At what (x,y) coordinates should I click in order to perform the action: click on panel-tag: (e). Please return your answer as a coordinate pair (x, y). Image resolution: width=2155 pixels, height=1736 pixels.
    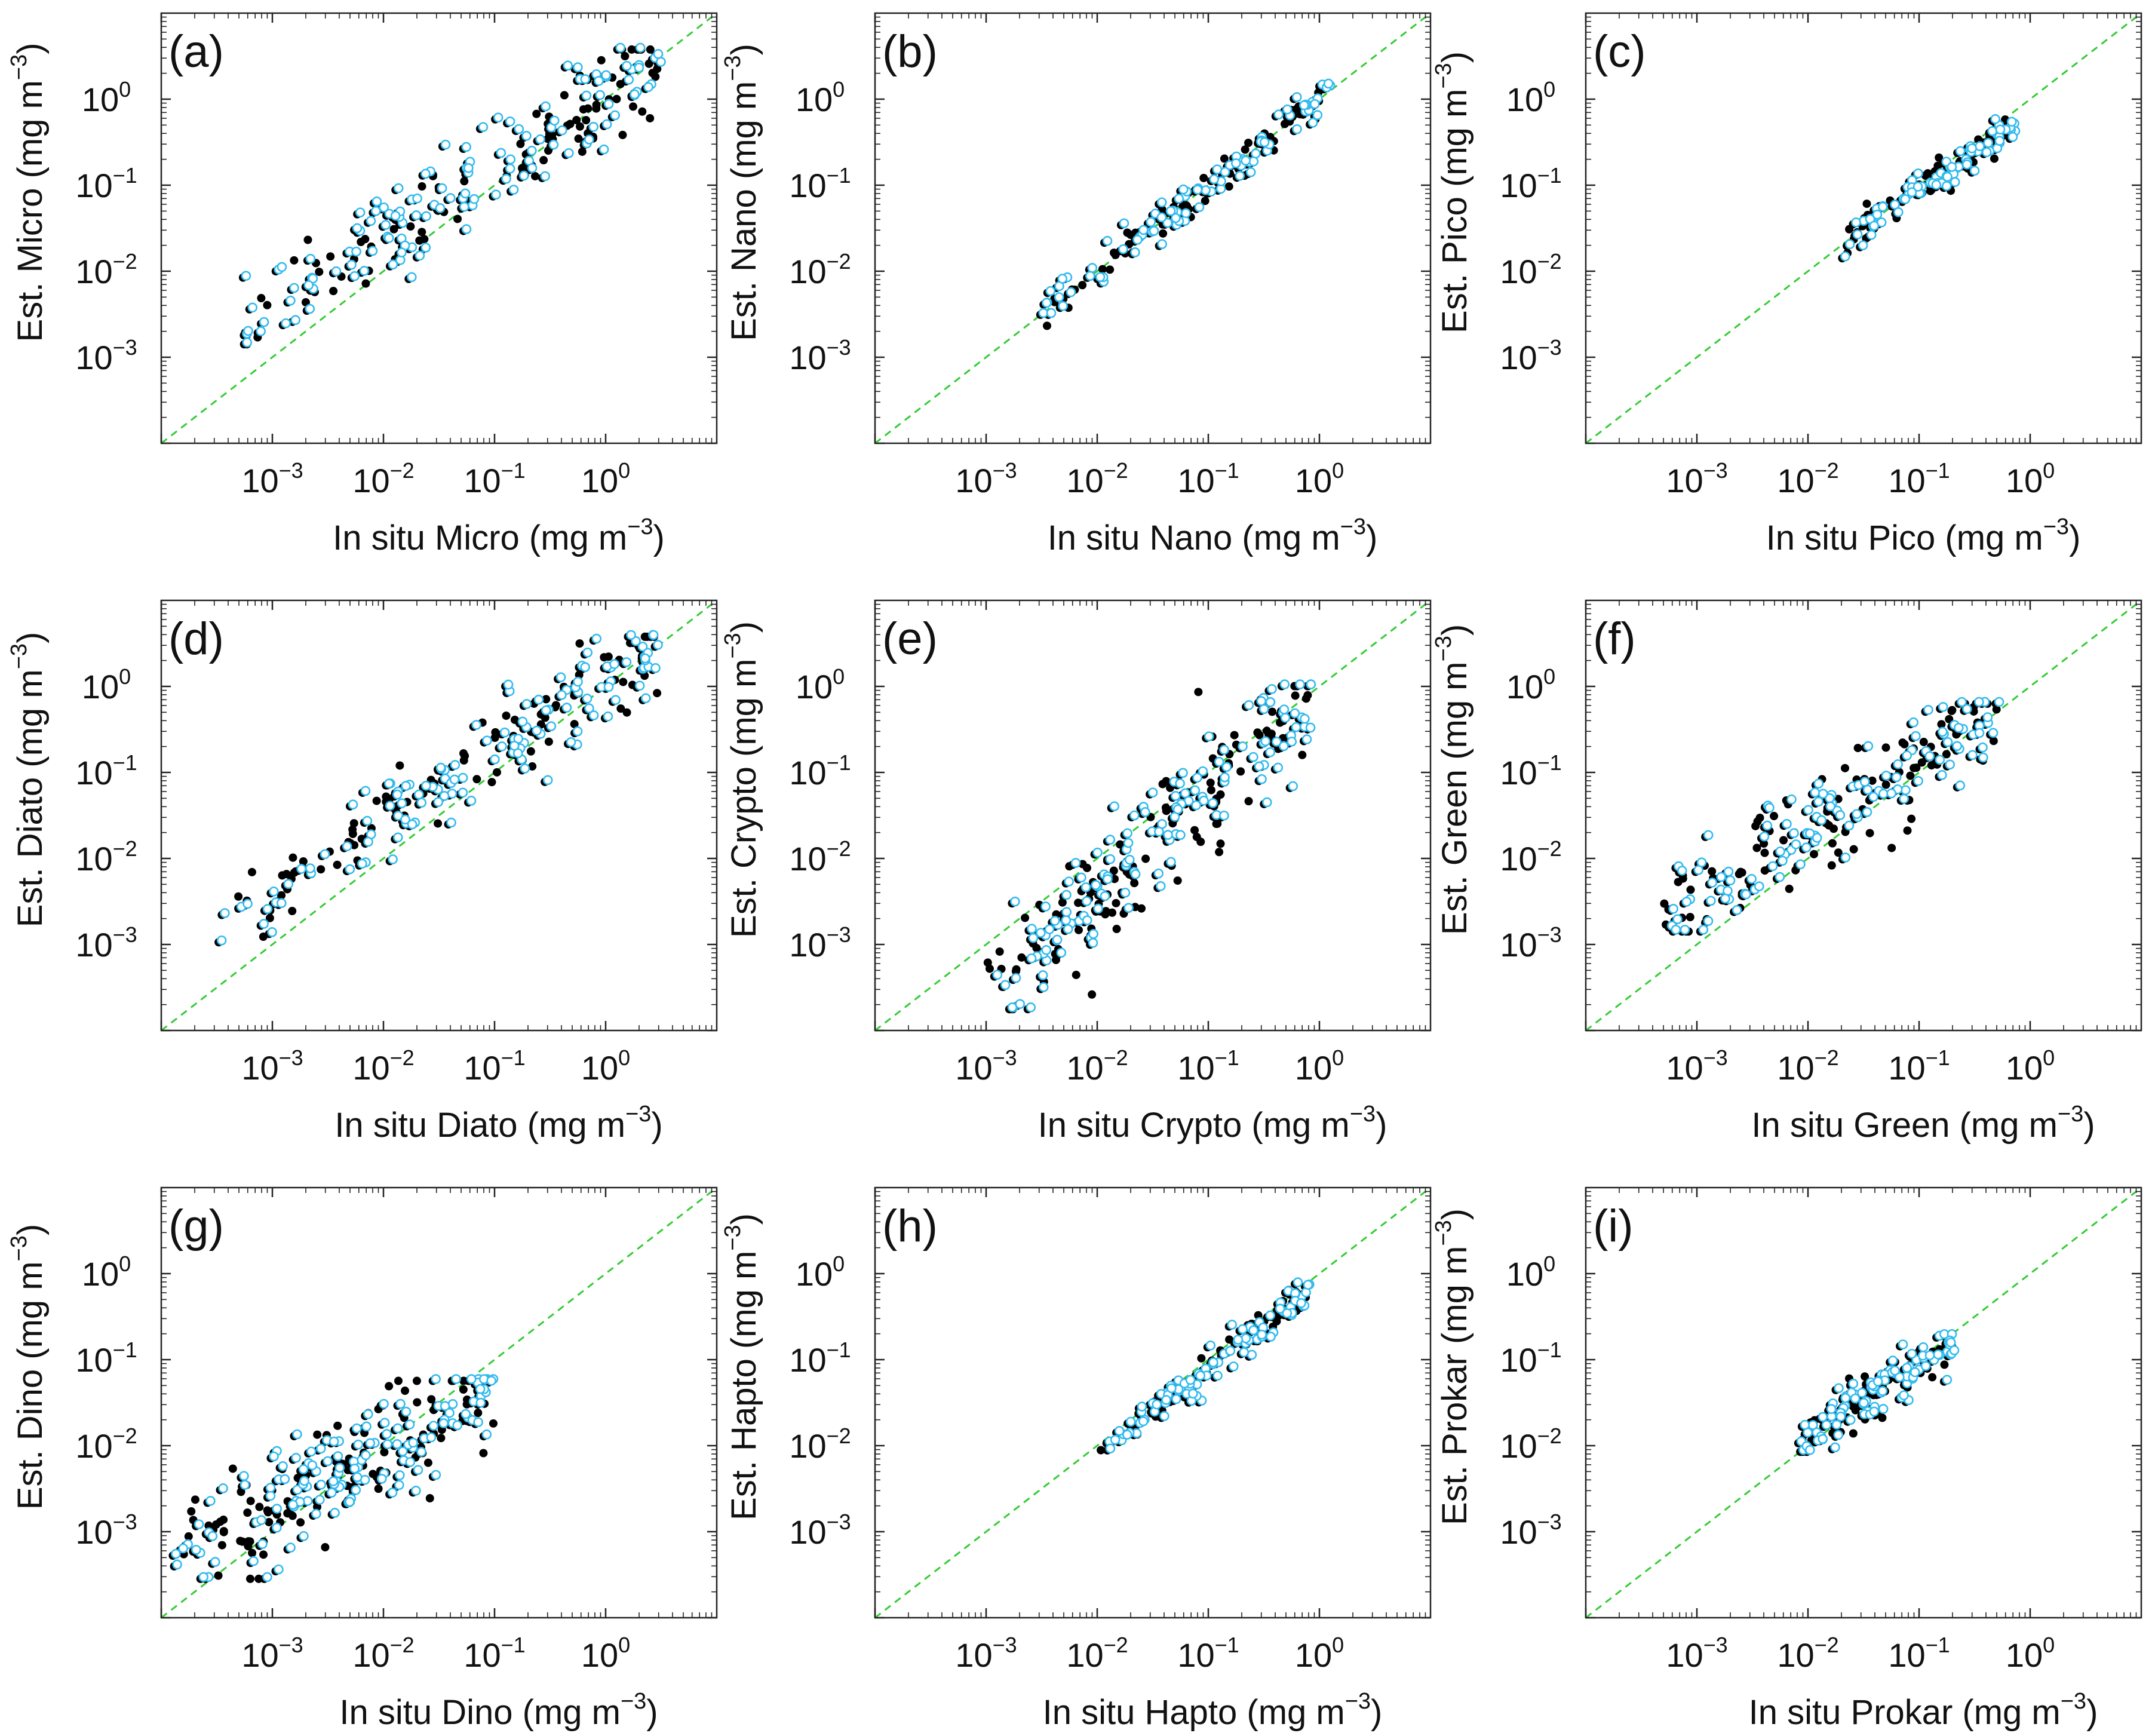
    Looking at the image, I should click on (910, 639).